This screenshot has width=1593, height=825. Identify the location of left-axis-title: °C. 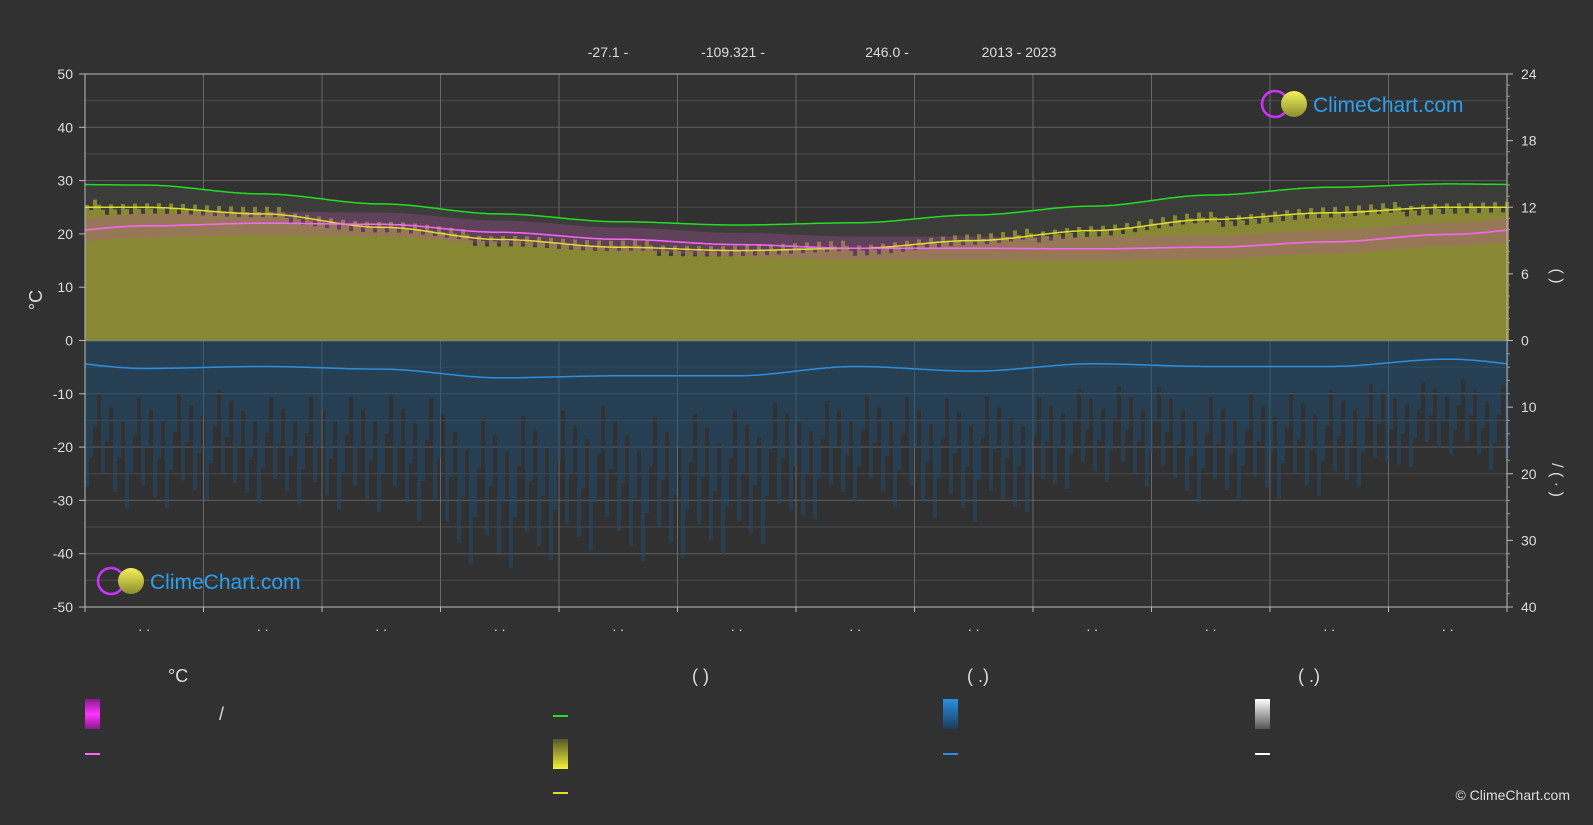
(36, 300).